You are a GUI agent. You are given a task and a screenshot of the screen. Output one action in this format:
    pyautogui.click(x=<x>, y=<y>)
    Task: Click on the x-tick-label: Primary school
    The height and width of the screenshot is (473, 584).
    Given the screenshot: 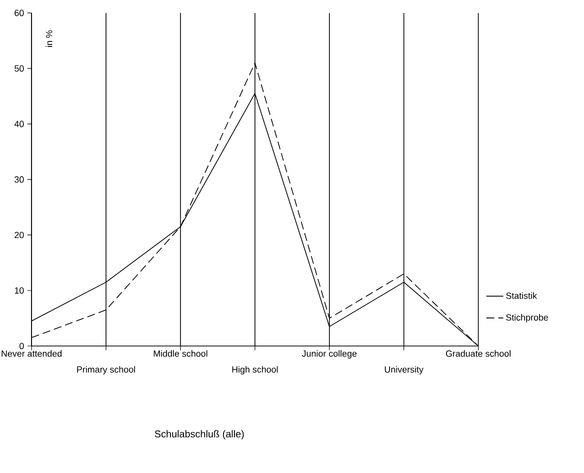 What is the action you would take?
    pyautogui.click(x=106, y=370)
    